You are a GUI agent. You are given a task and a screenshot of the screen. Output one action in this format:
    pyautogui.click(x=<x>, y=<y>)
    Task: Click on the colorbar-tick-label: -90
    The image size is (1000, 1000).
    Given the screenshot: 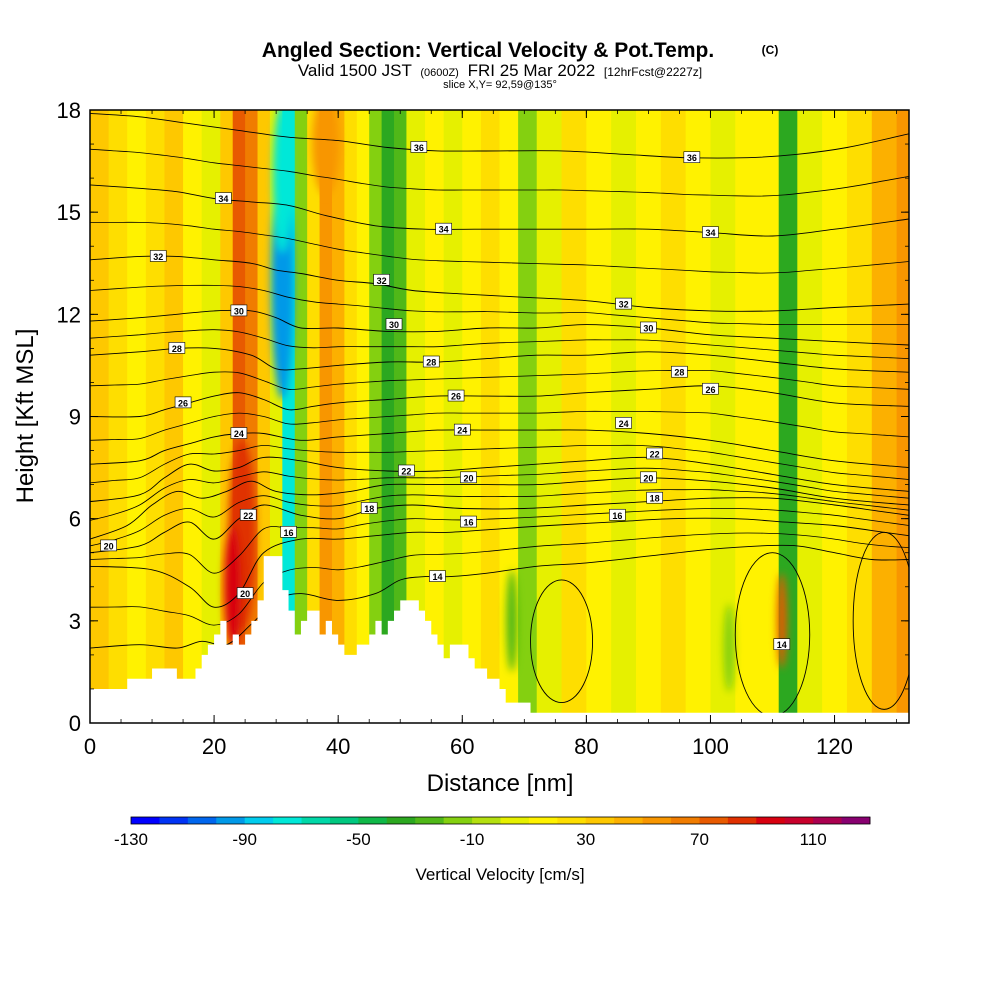 What is the action you would take?
    pyautogui.click(x=244, y=839)
    